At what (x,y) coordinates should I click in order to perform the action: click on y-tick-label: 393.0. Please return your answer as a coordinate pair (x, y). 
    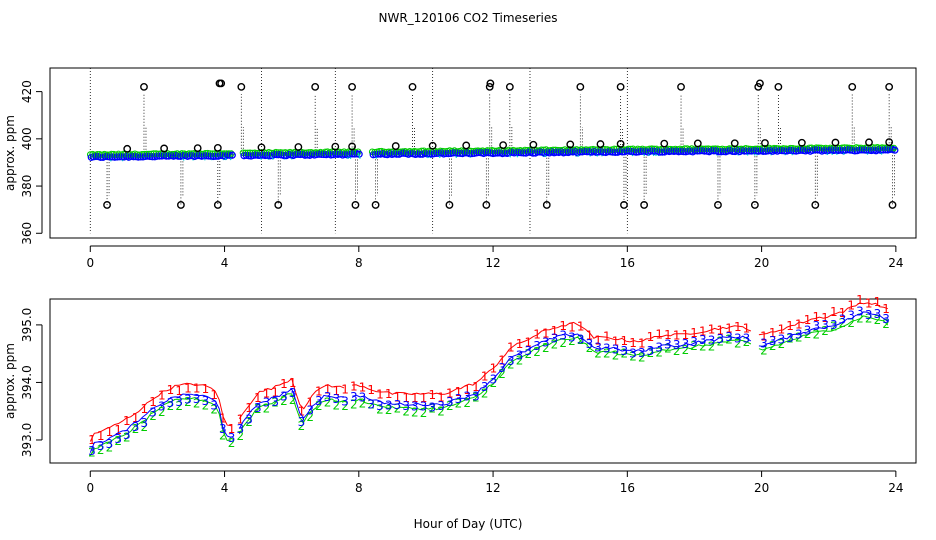
    Looking at the image, I should click on (27, 440).